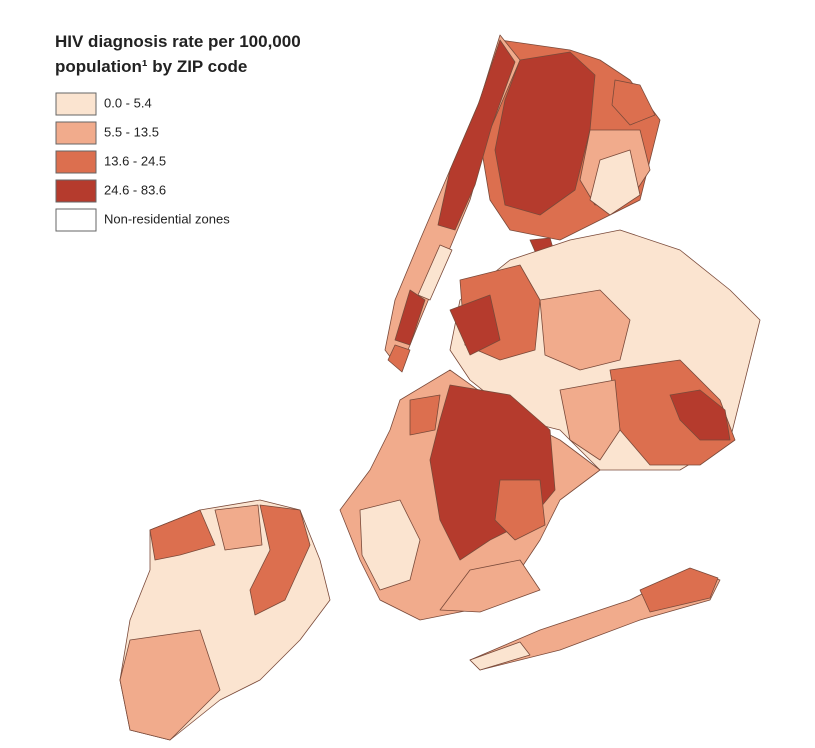 The image size is (815, 748). Describe the element at coordinates (151, 66) in the screenshot. I see `map-title: population¹ by ZIP code` at that location.